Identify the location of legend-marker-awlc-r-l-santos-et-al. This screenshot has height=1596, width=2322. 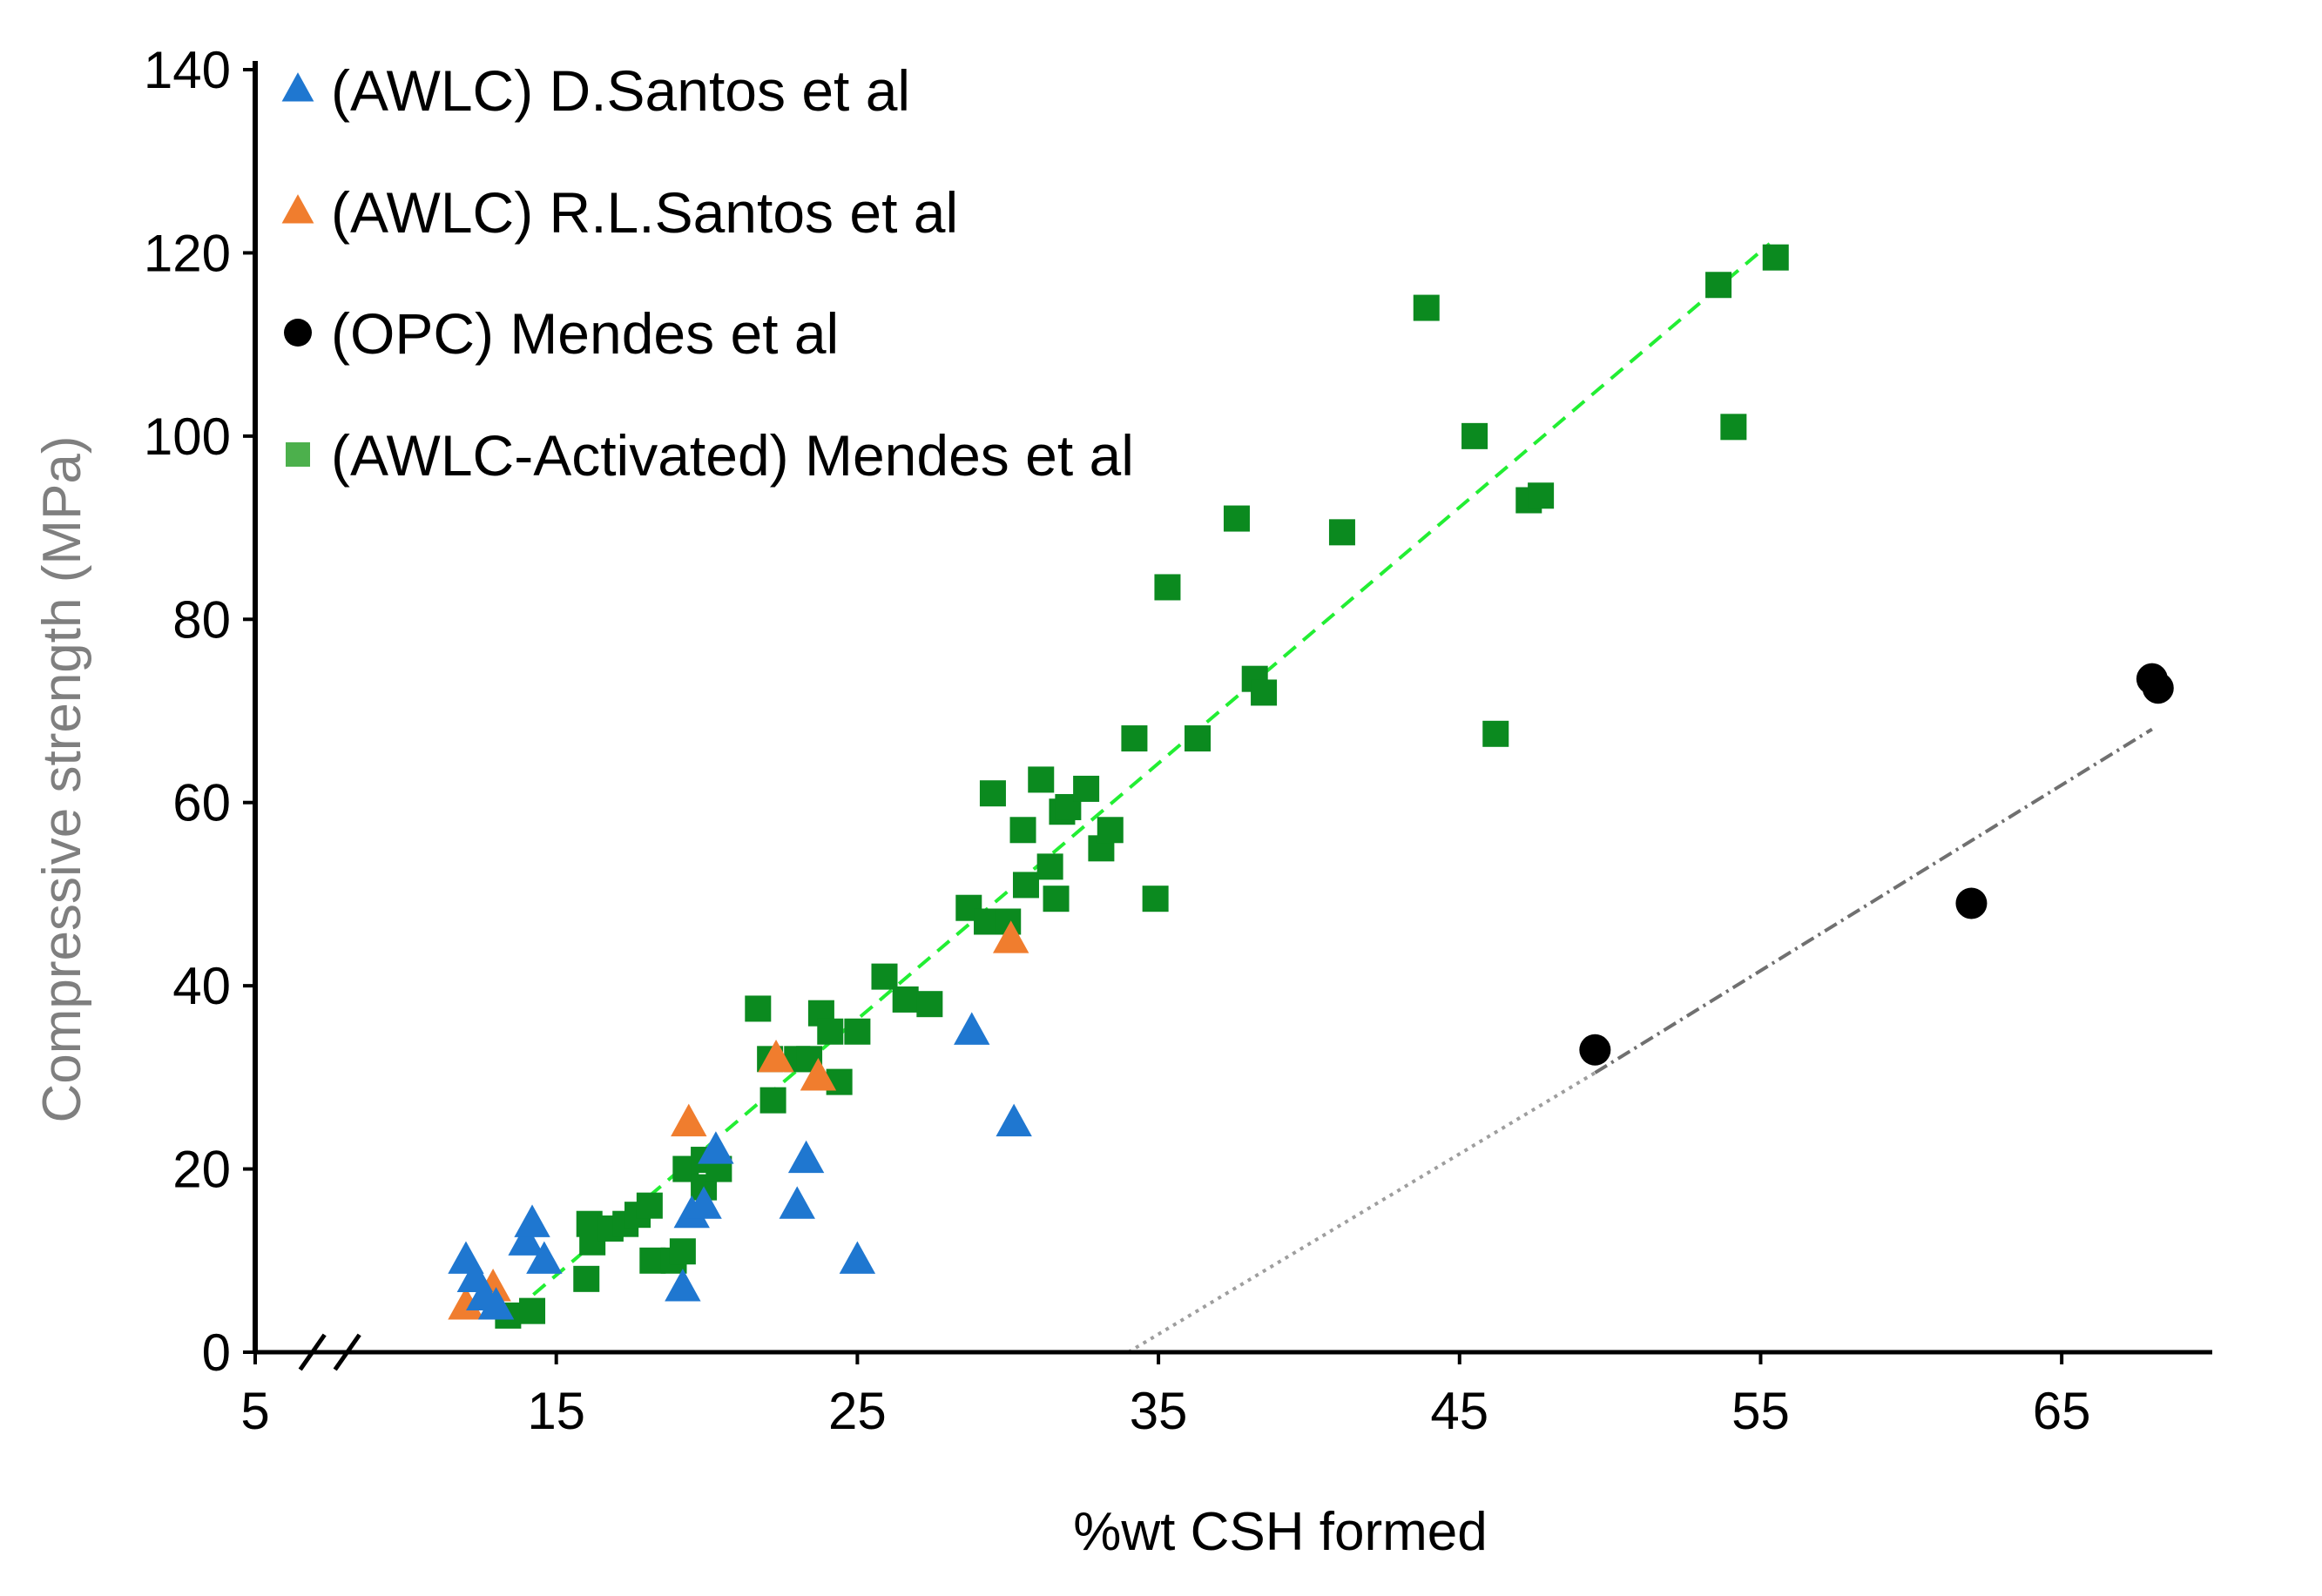
(297, 209).